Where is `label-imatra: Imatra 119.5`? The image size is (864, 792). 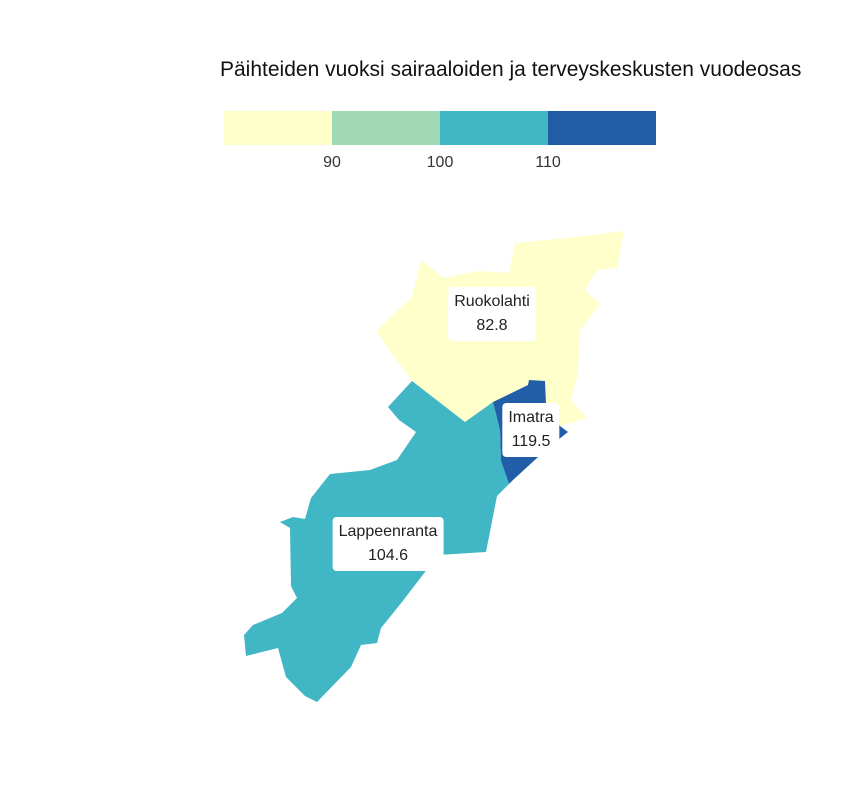
label-imatra: Imatra 119.5 is located at coordinates (531, 430).